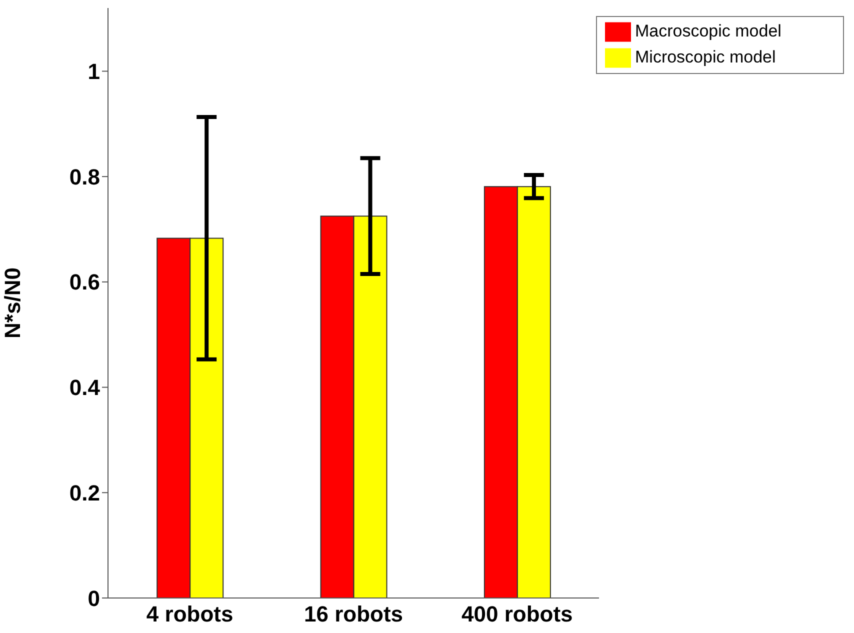  I want to click on x-tick-label: 400 robots, so click(517, 614).